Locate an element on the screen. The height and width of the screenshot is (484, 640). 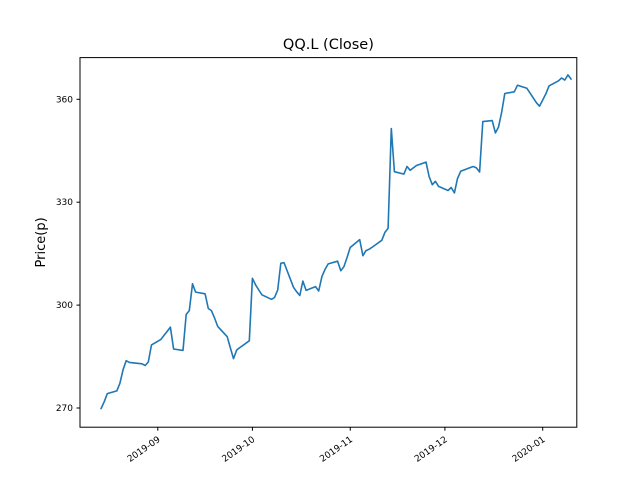
y-tick-label: 330 is located at coordinates (64, 203).